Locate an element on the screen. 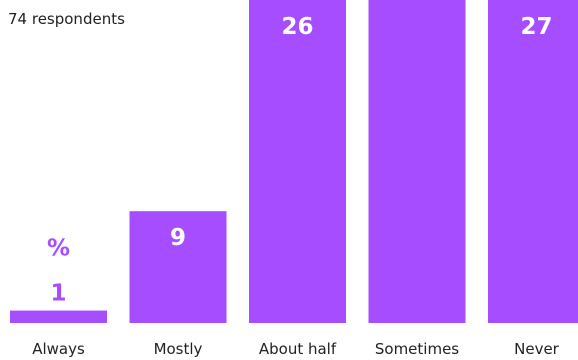  value-label-about-half: 26 is located at coordinates (297, 27).